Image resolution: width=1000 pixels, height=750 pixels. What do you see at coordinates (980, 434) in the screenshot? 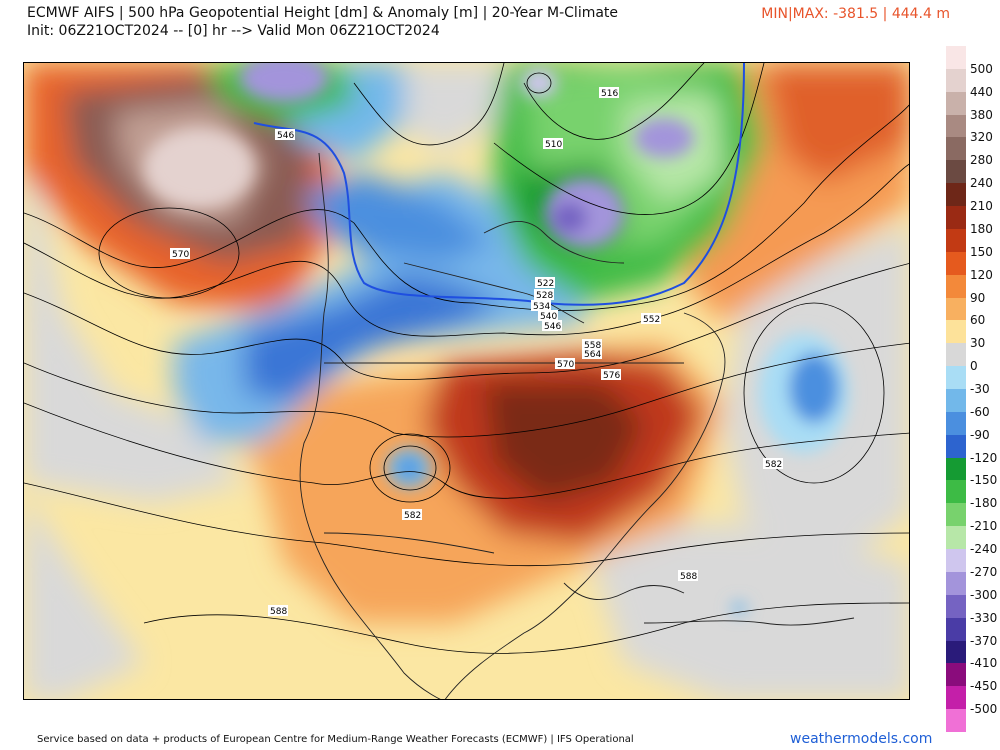
I see `colorbar-label: -90` at bounding box center [980, 434].